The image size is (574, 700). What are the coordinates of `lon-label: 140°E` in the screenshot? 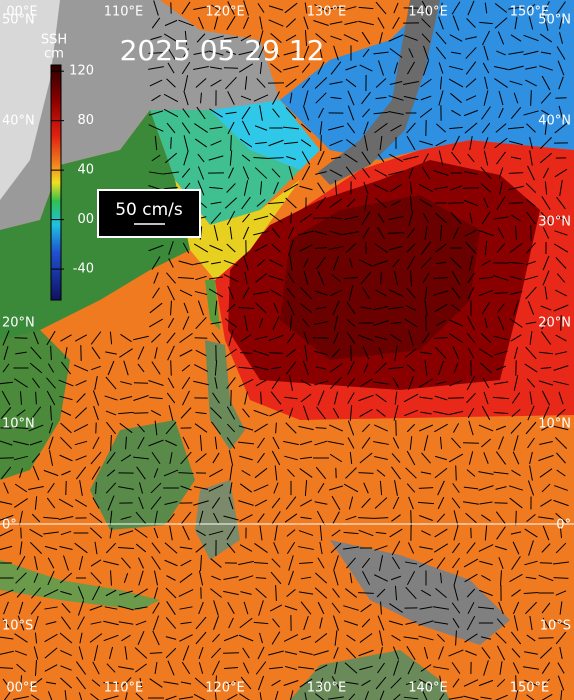 It's located at (428, 688).